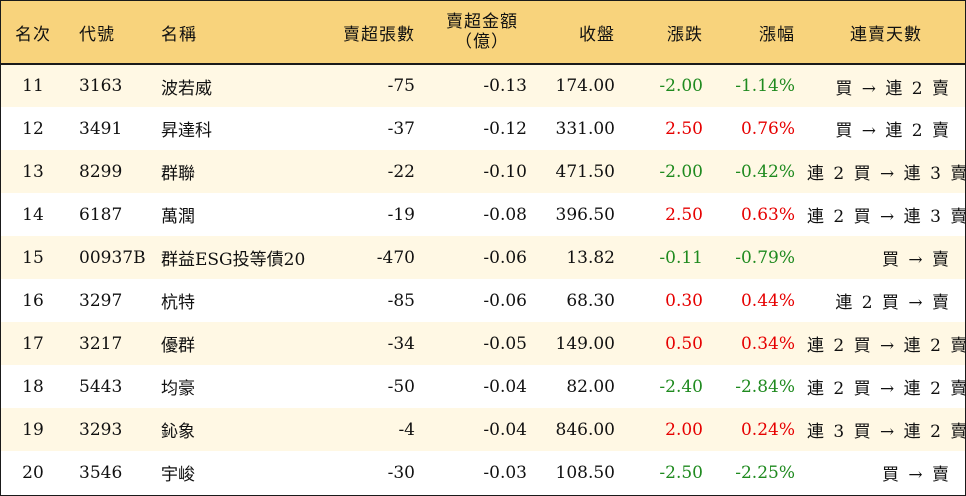 The width and height of the screenshot is (966, 496). Describe the element at coordinates (767, 429) in the screenshot. I see `cell-change-pct: 0.24%` at that location.